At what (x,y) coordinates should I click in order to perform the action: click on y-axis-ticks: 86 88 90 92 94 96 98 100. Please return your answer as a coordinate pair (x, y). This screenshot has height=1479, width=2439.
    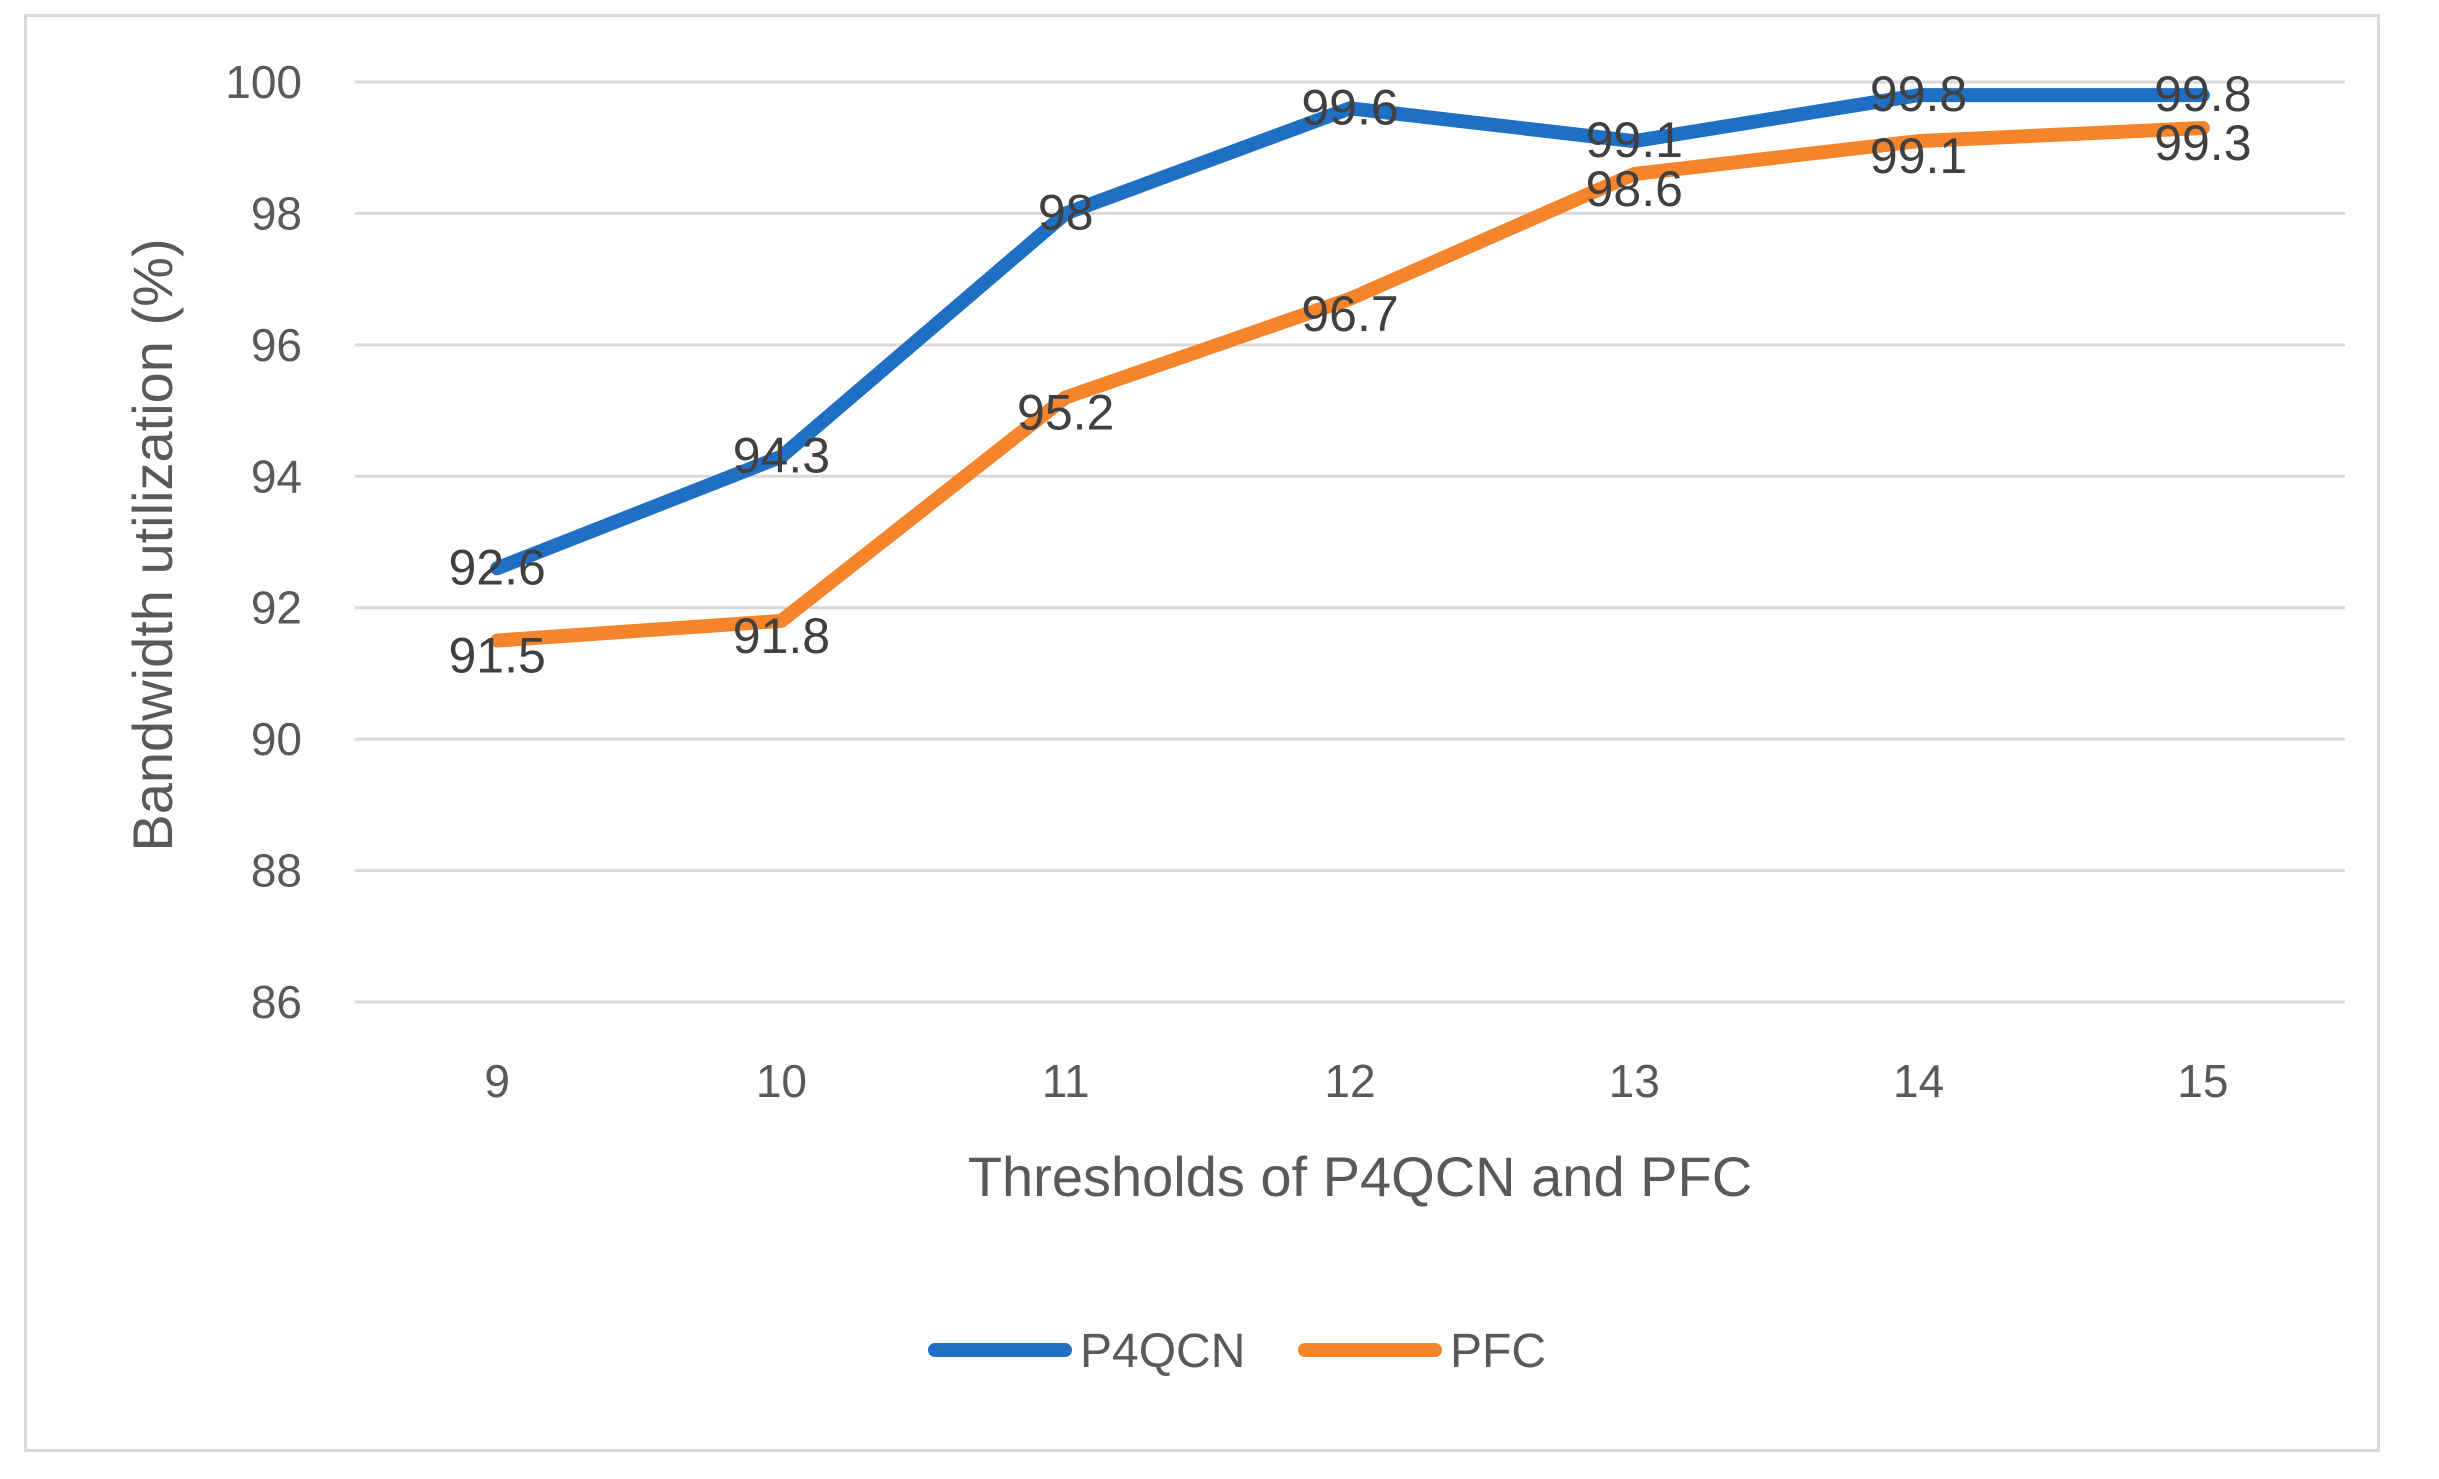
    Looking at the image, I should click on (263, 542).